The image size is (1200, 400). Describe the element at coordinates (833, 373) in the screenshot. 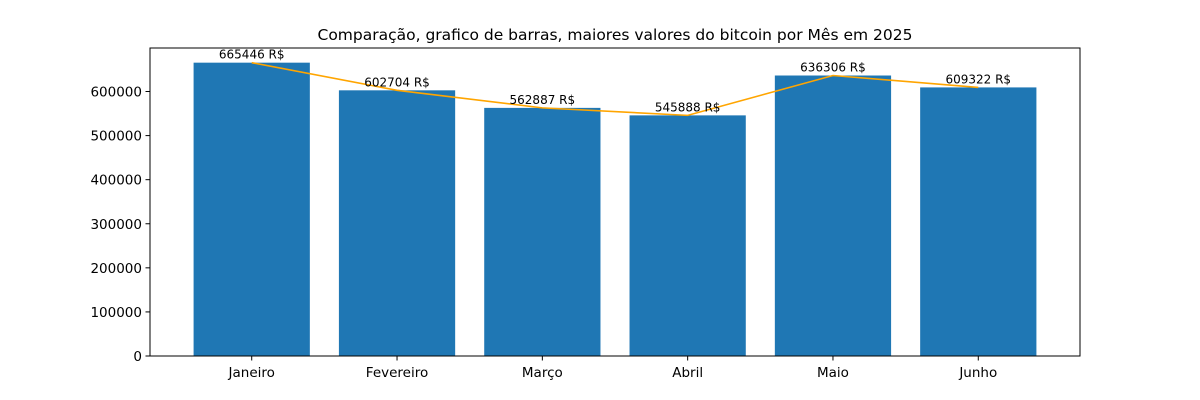

I see `x-tick-label: Maio` at that location.